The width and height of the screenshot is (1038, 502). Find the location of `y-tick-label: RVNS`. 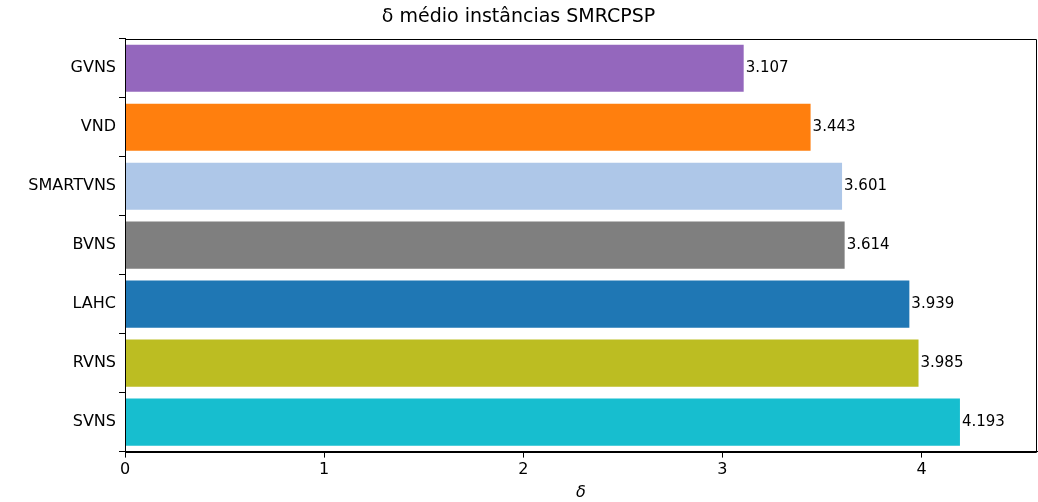

y-tick-label: RVNS is located at coordinates (94, 362).